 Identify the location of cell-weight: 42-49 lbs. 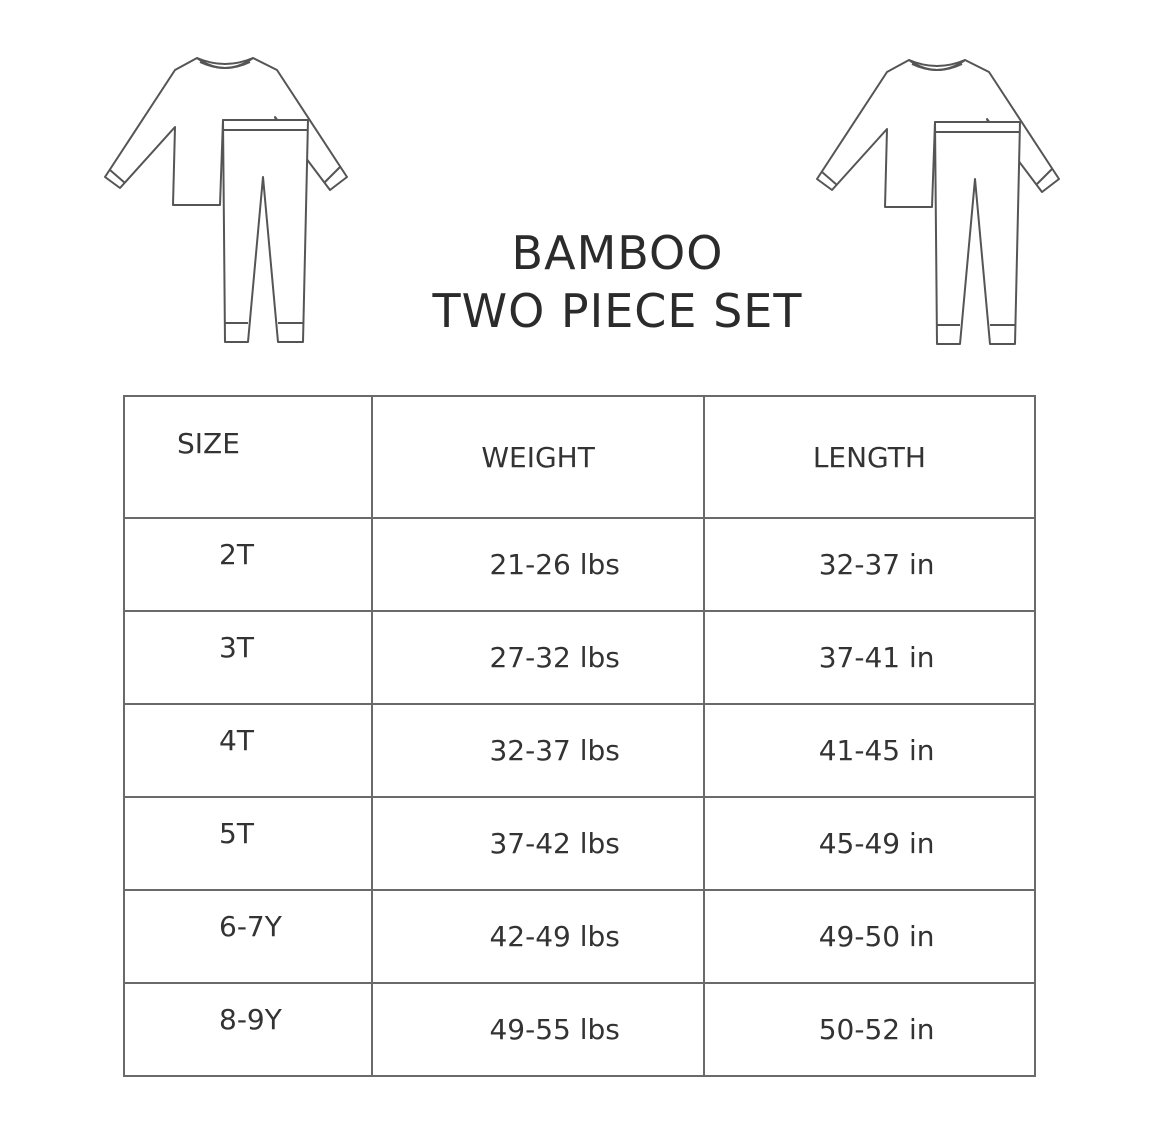
(554, 936).